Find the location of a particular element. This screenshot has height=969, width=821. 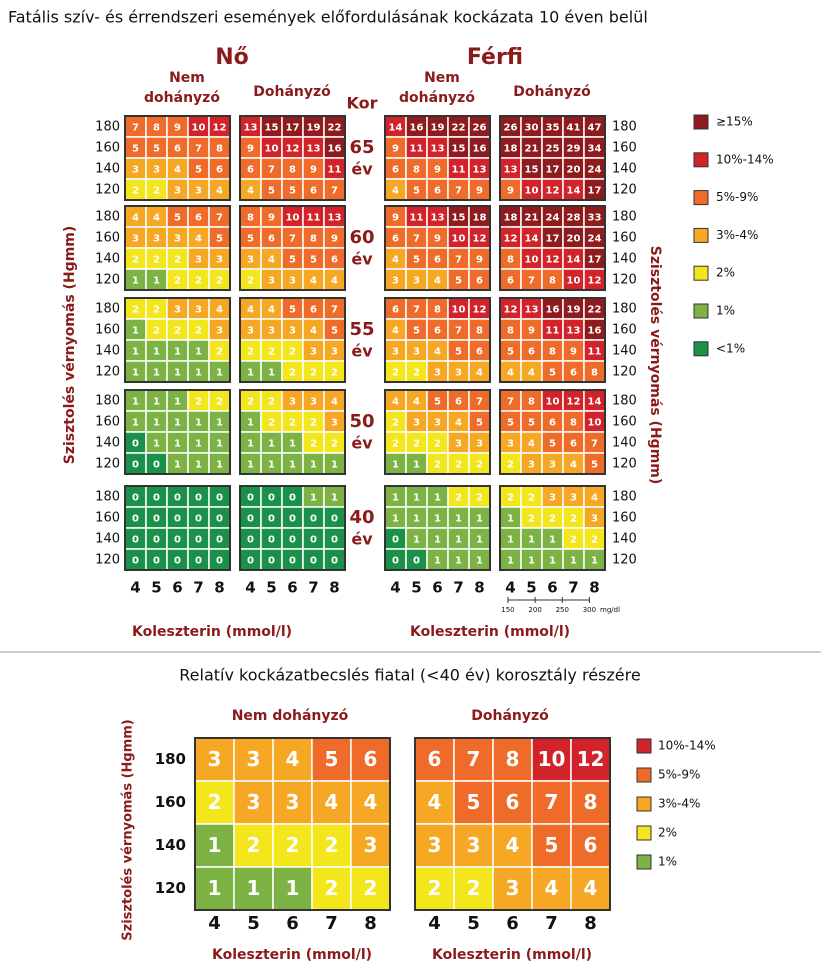

age-label: 50 is located at coordinates (361, 421).